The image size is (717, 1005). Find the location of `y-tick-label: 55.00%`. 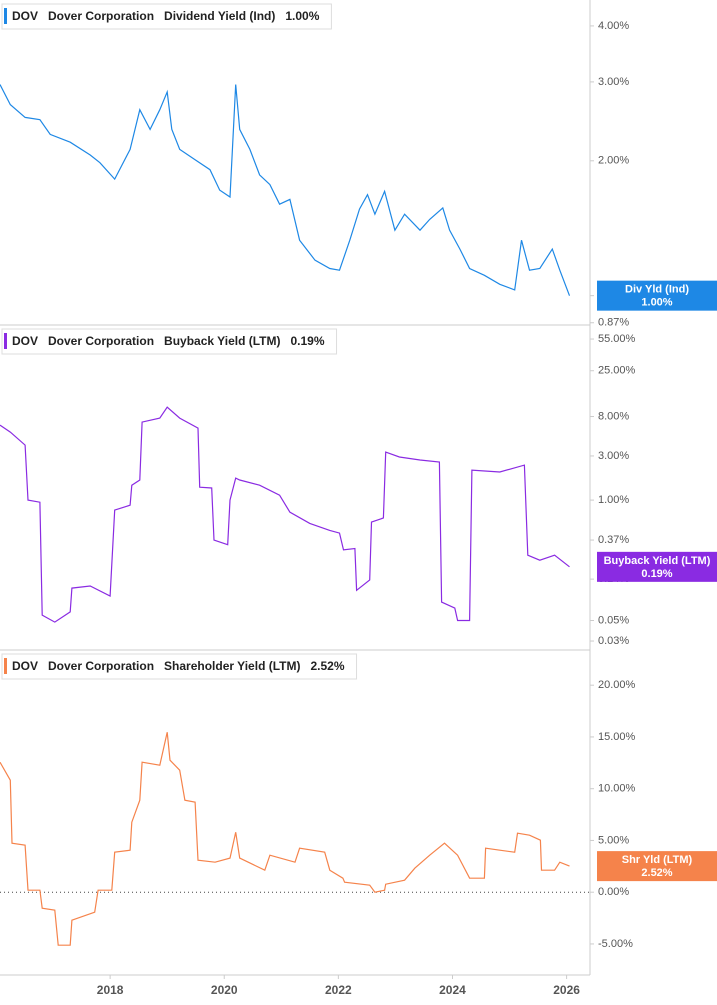

y-tick-label: 55.00% is located at coordinates (617, 339).